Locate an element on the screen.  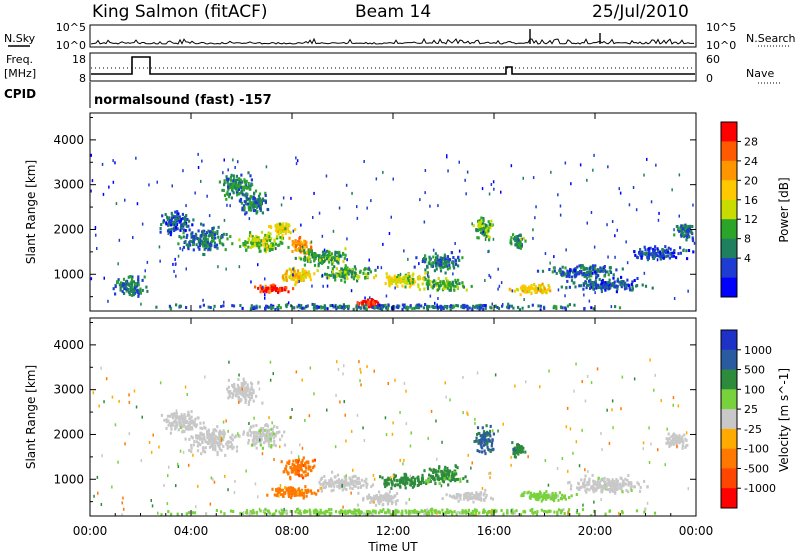
freq-label: Freq. is located at coordinates (19, 59).